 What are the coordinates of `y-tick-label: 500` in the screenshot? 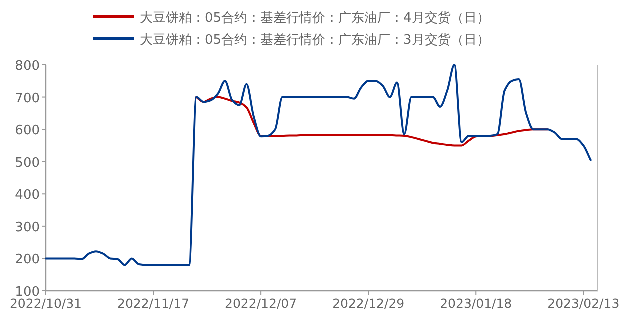 It's located at (27, 163).